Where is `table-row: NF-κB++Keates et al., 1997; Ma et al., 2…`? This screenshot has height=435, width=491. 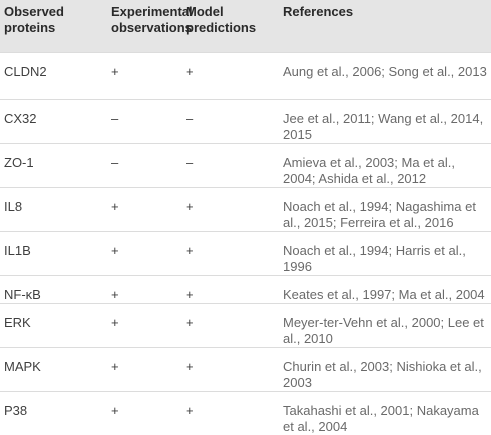 table-row: NF-κB++Keates et al., 1997; Ma et al., 2… is located at coordinates (245, 290).